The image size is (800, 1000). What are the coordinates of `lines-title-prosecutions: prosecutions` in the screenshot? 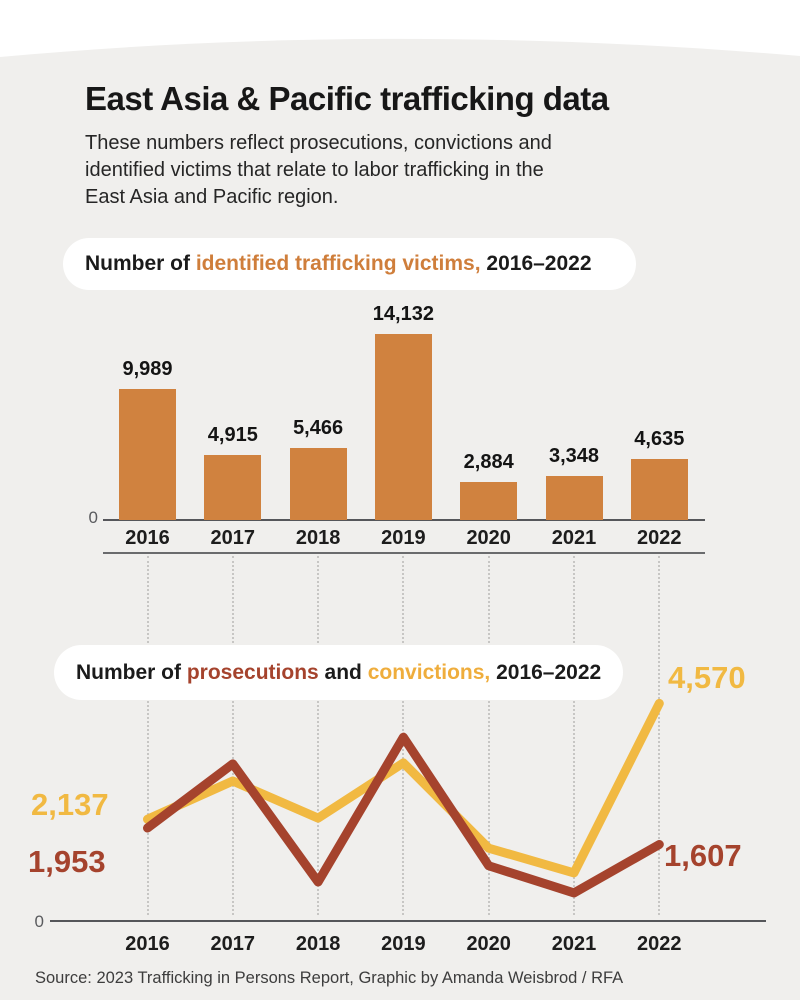 It's located at (252, 672).